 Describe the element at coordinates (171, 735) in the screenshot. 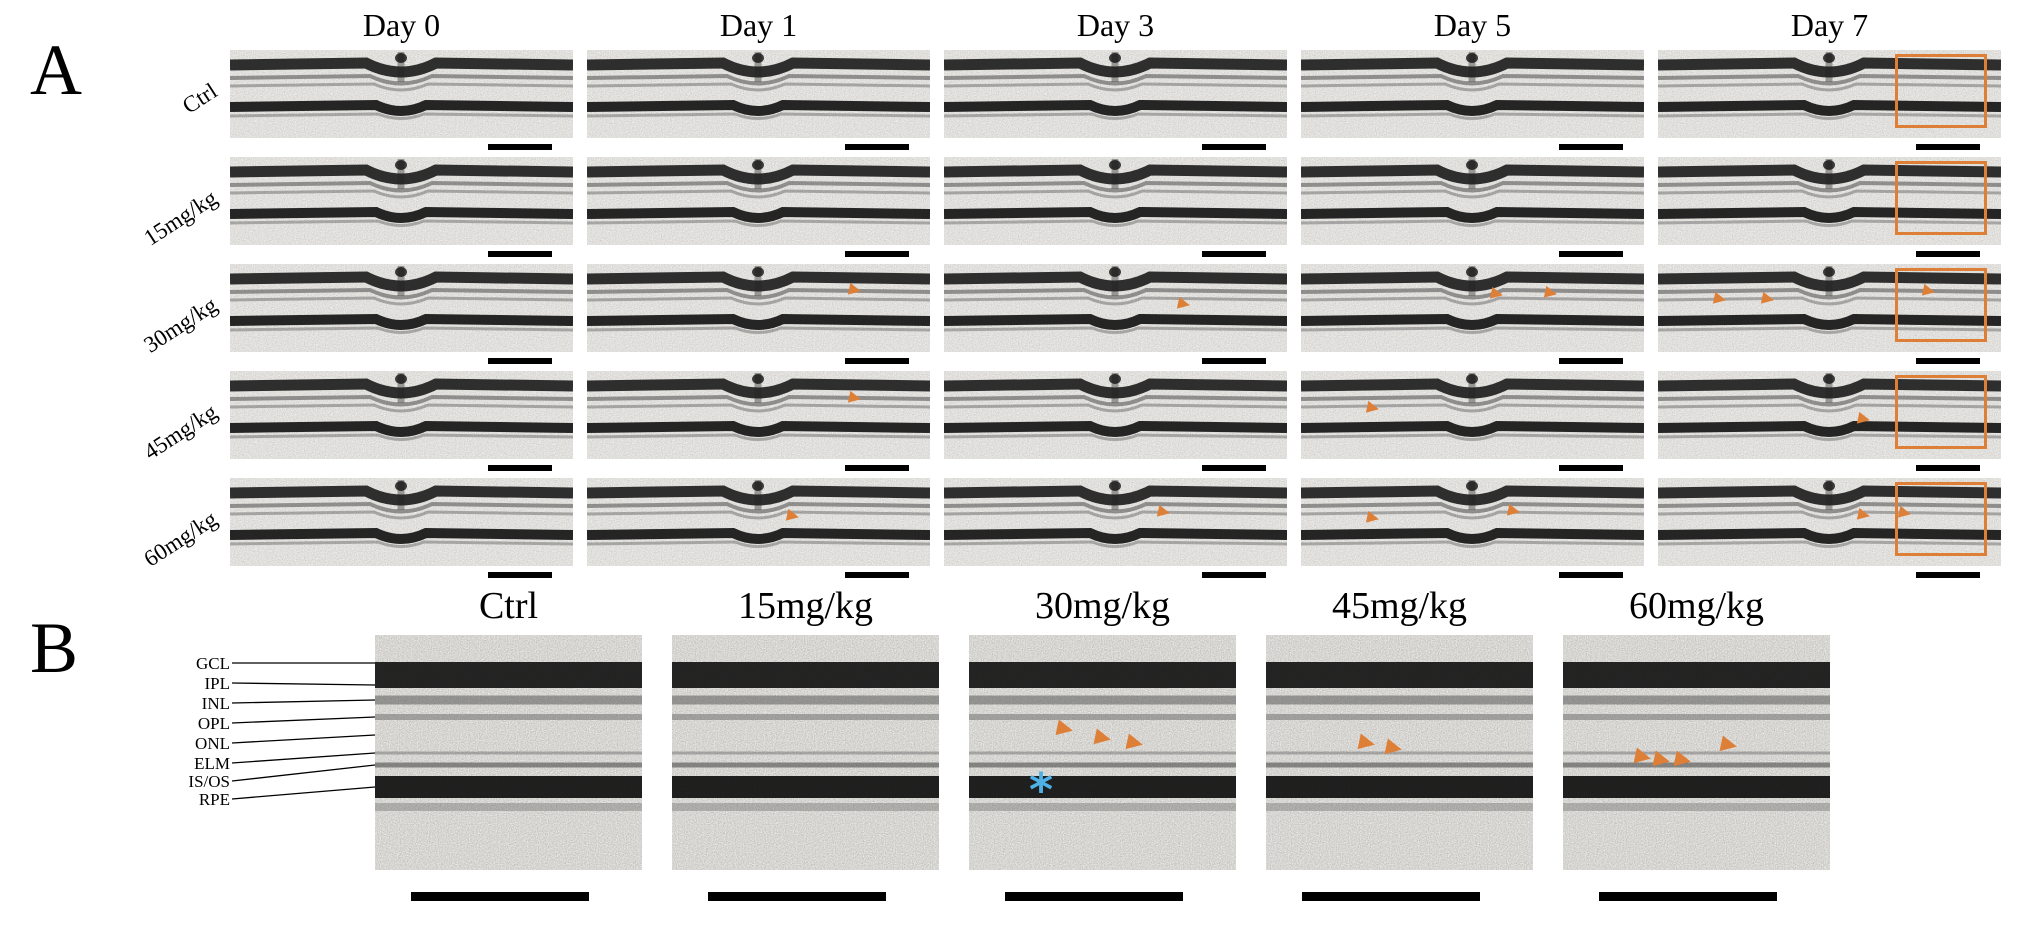

I see `retinal-layer-labels: GCL IPL INL OPL ONL ELM IS/OS RPE` at that location.